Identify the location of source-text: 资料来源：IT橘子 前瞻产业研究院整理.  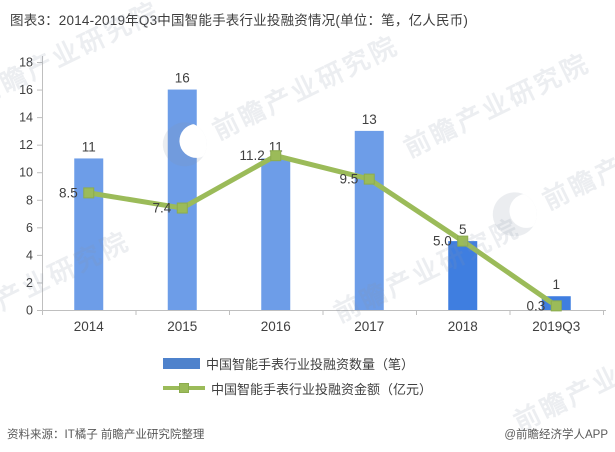
(106, 435).